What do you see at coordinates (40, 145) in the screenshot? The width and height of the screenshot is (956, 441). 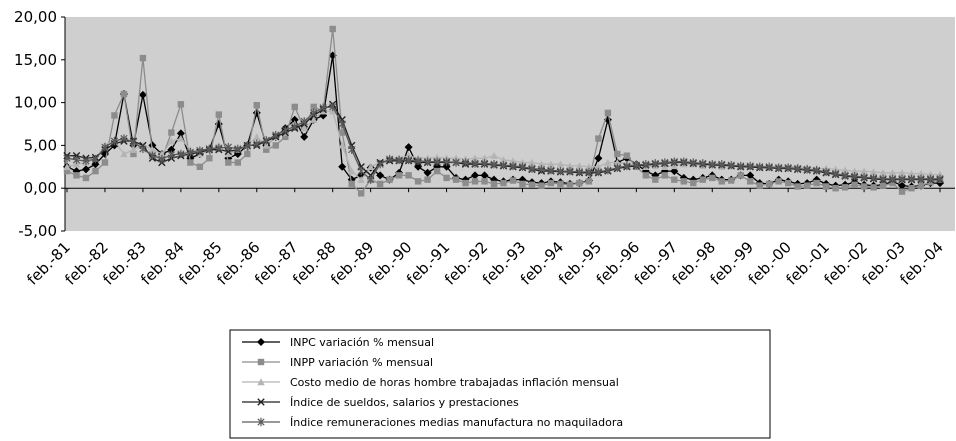 I see `y-tick-label: 5,00` at bounding box center [40, 145].